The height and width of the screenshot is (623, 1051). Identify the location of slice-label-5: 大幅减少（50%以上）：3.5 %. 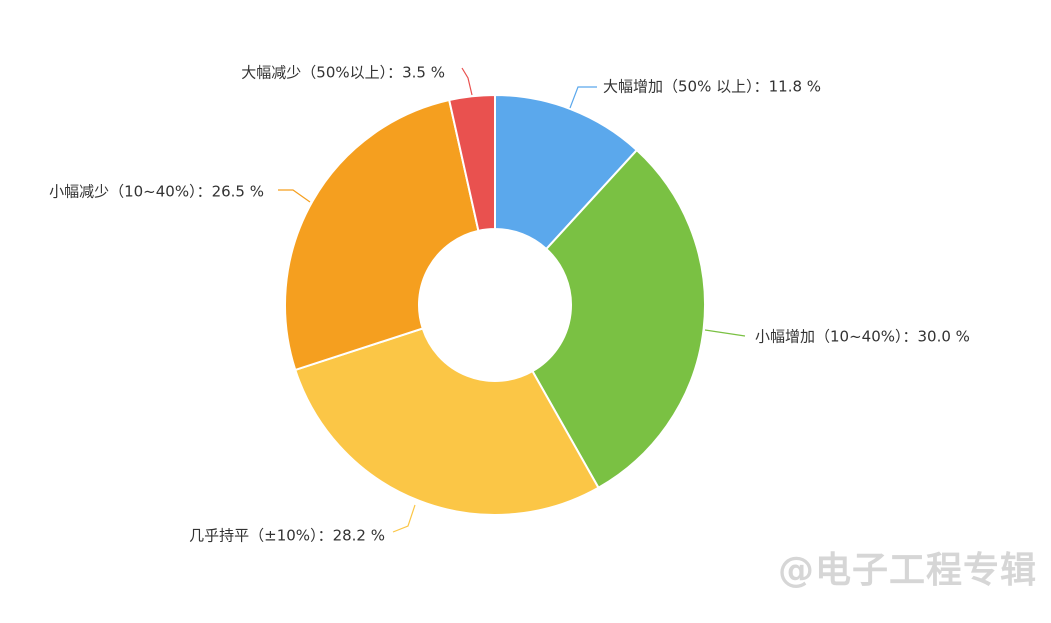
(343, 73).